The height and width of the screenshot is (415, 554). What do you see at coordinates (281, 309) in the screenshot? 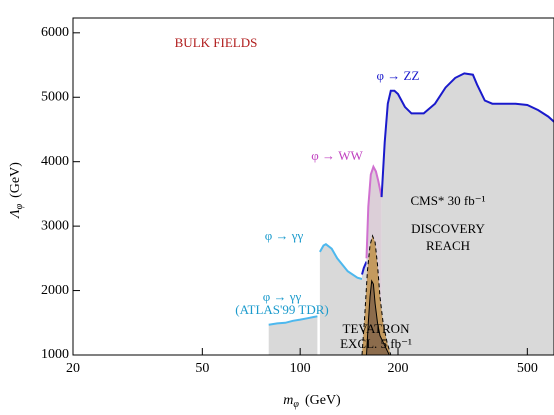
I see `annotation: (ATLAS'99 TDR)` at bounding box center [281, 309].